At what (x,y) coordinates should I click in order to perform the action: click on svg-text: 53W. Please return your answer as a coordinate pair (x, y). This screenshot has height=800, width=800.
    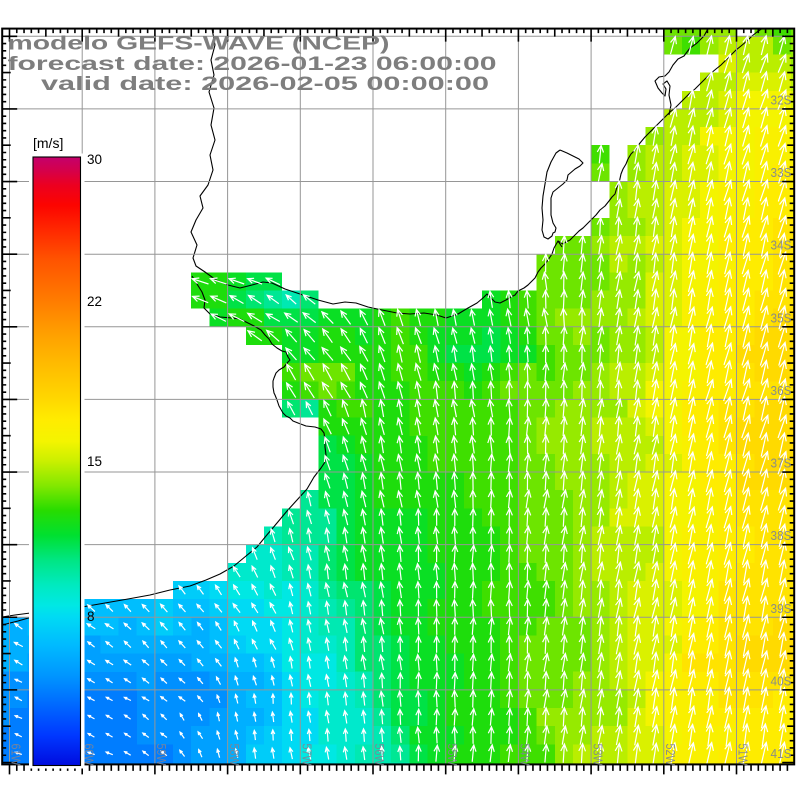
    Looking at the image, I should click on (597, 755).